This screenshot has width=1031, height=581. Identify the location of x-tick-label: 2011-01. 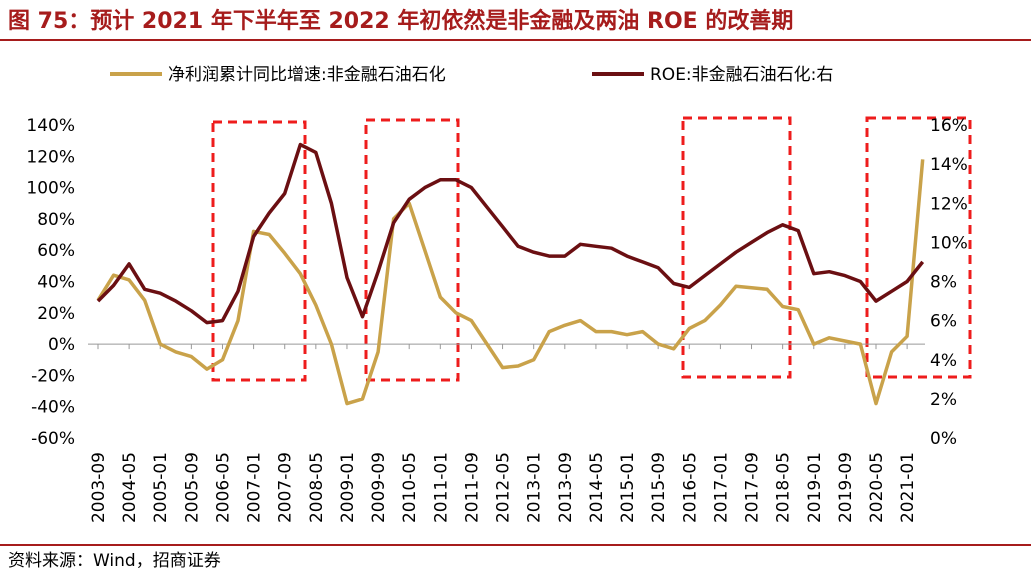
(441, 487).